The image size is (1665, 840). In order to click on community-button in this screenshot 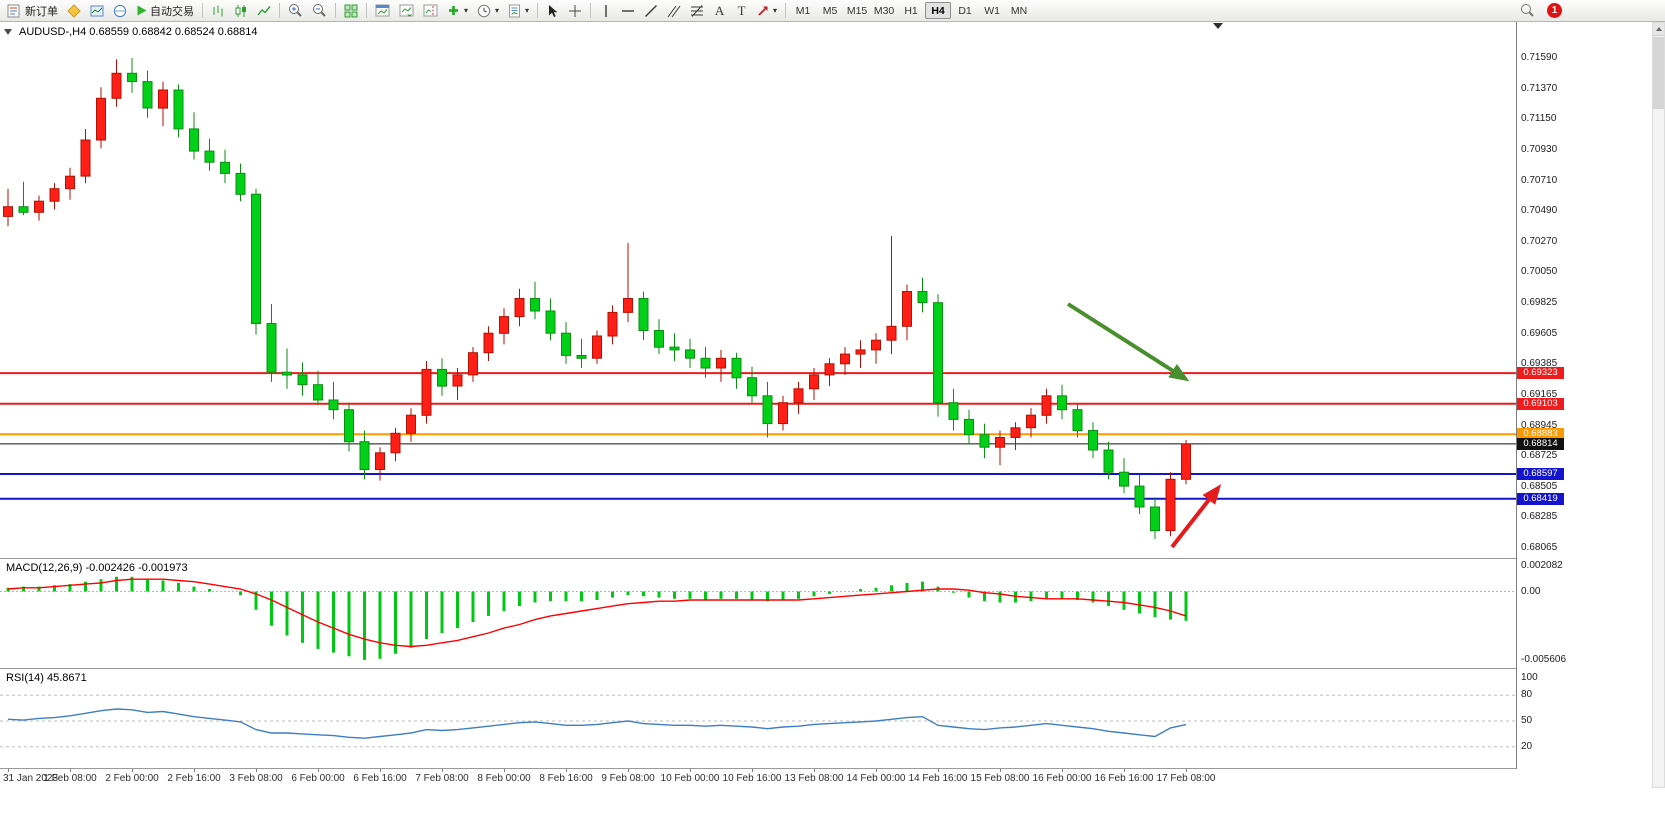, I will do `click(120, 11)`.